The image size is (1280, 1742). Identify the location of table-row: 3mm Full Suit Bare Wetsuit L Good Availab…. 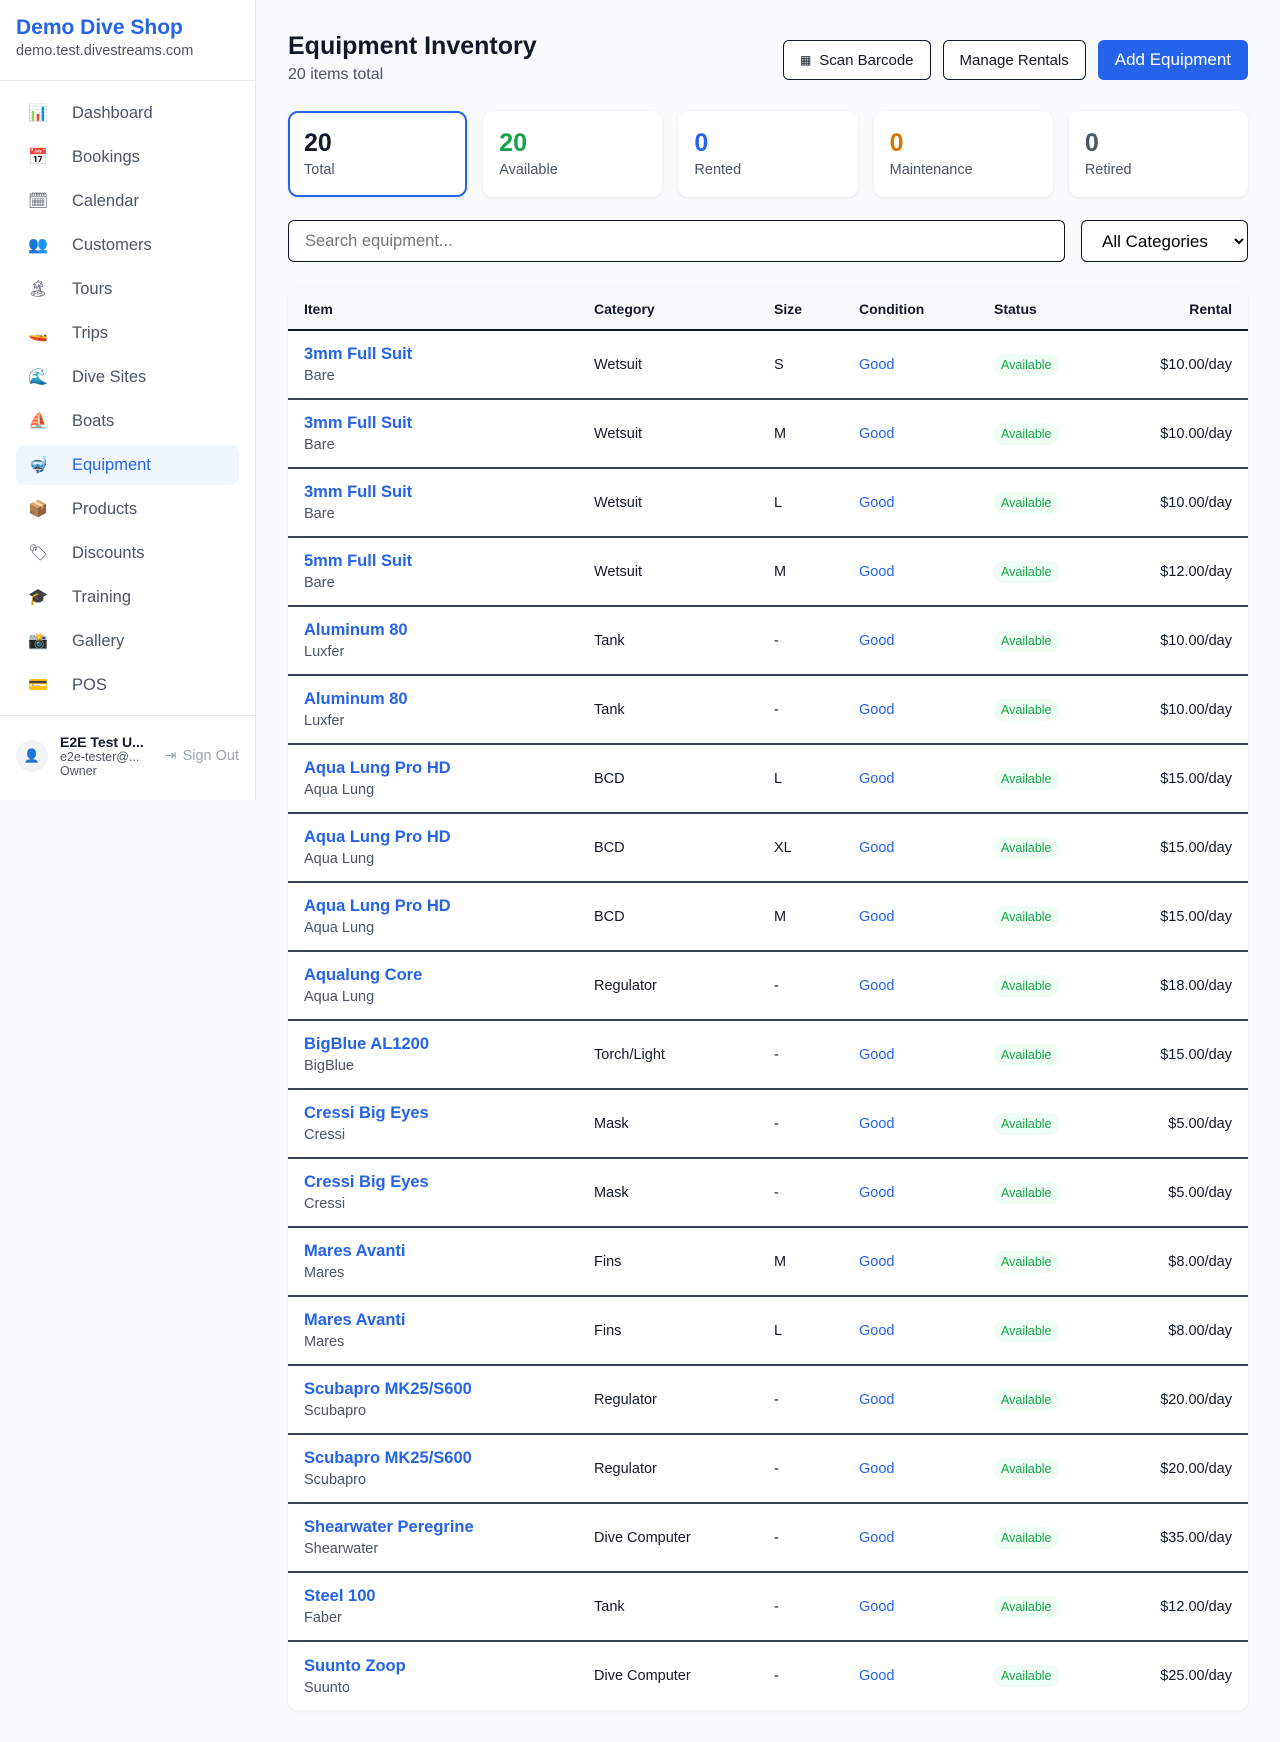
(768, 503).